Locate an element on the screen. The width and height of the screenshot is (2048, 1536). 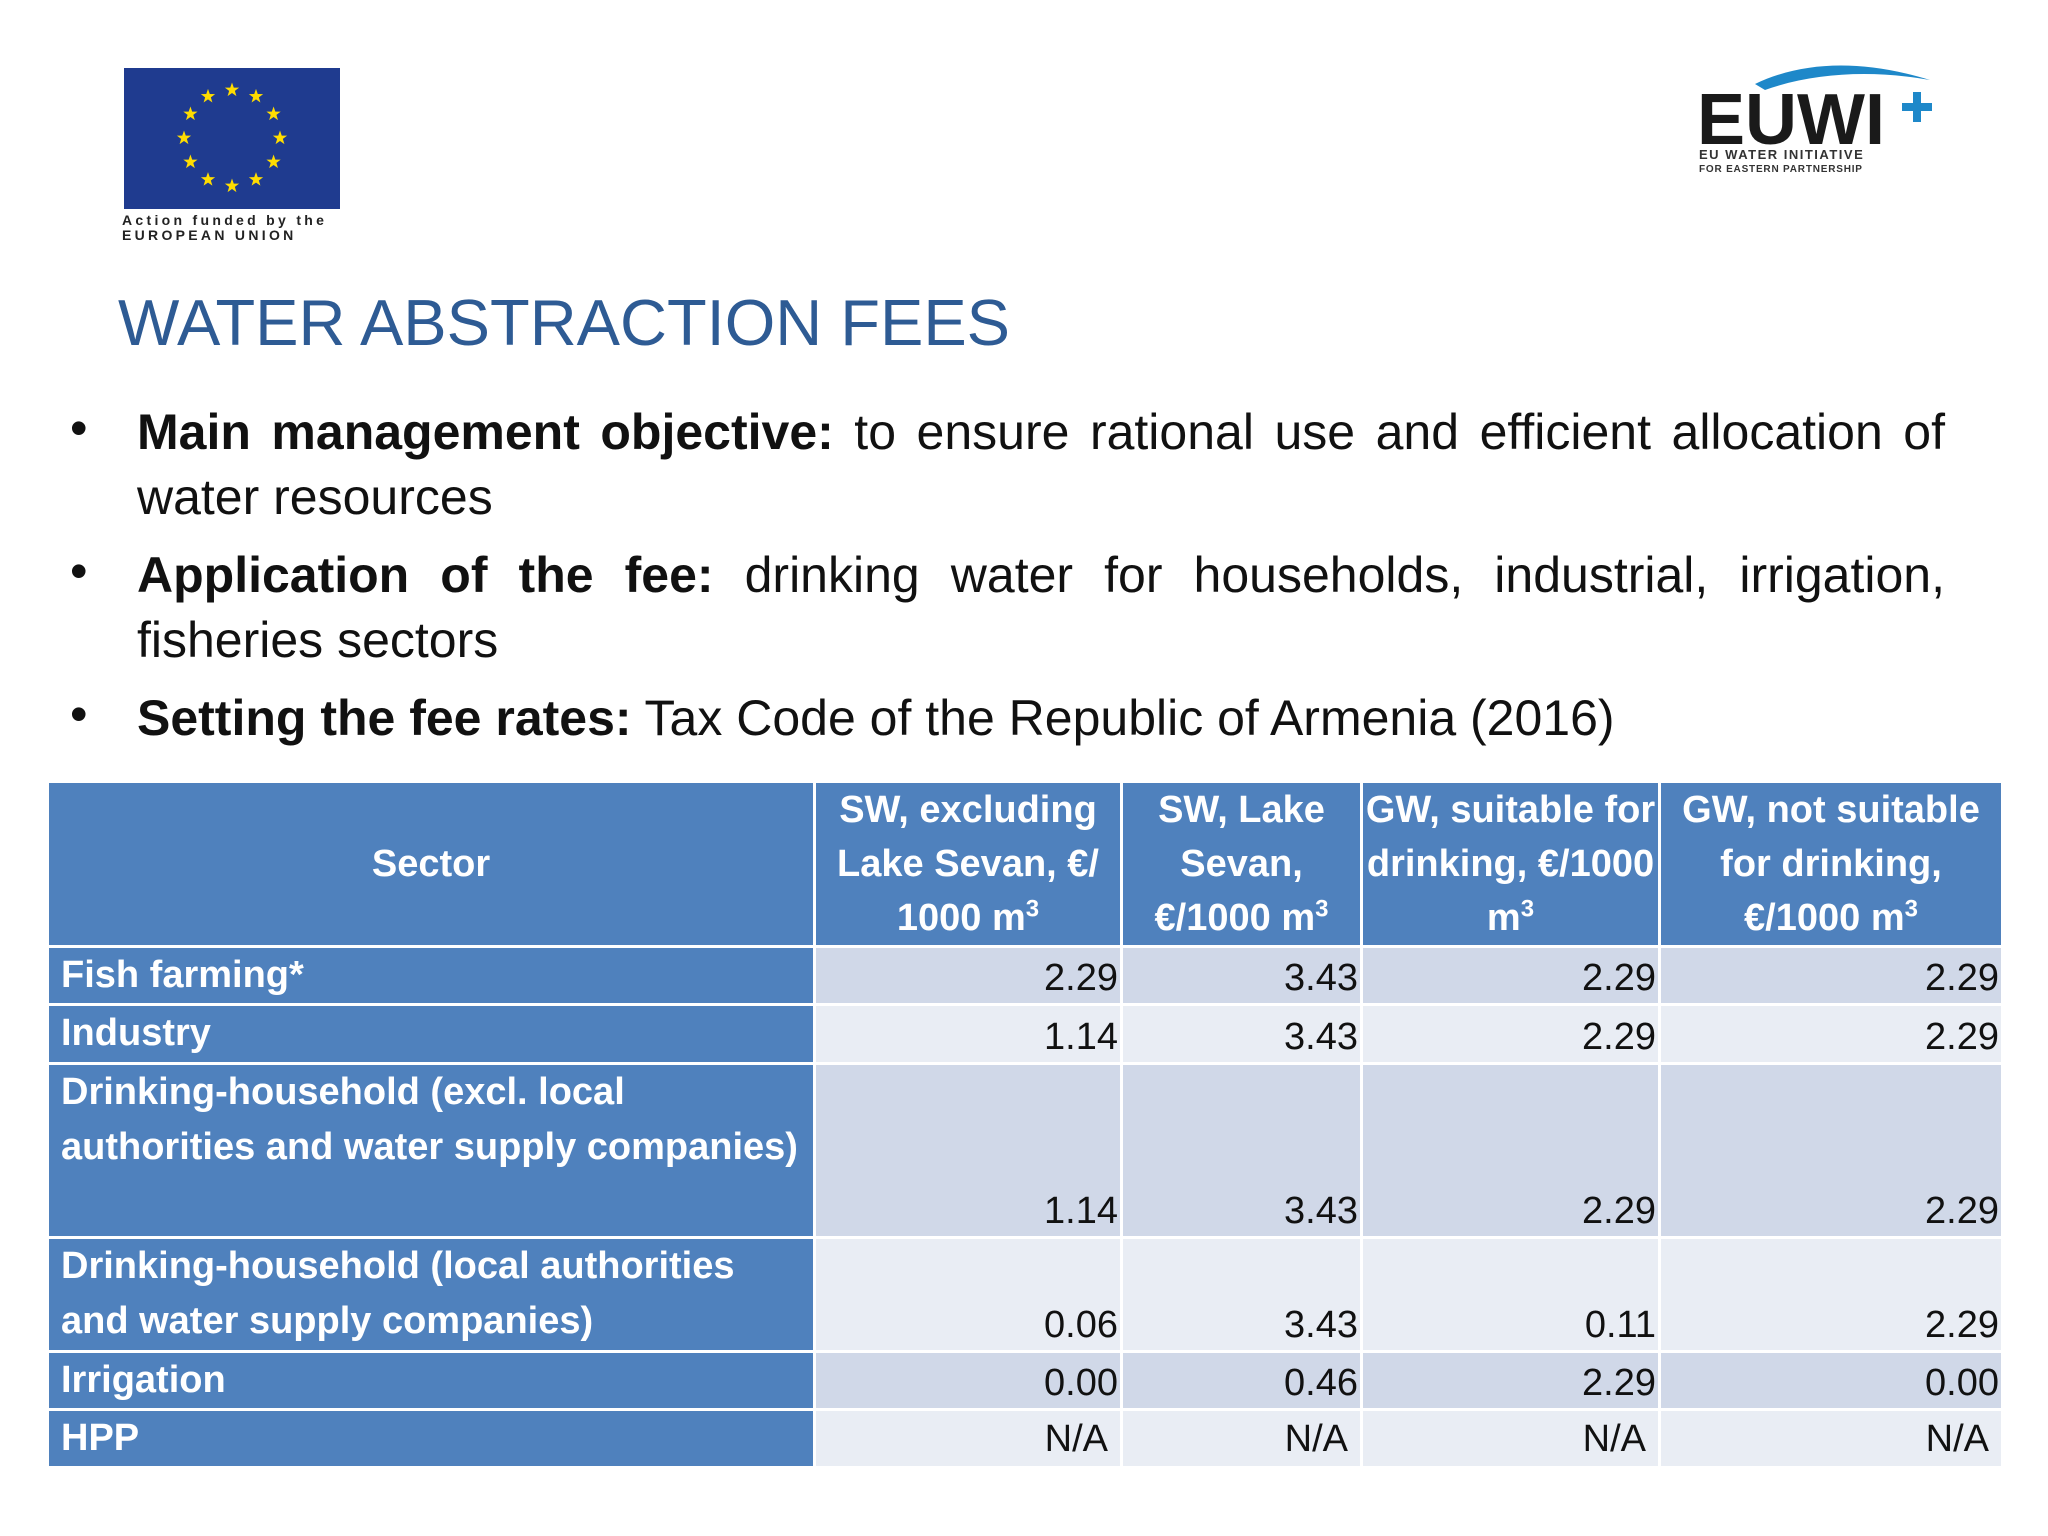
table-row: Industry 1.14 3.43 2.29 2.29 is located at coordinates (1025, 1034).